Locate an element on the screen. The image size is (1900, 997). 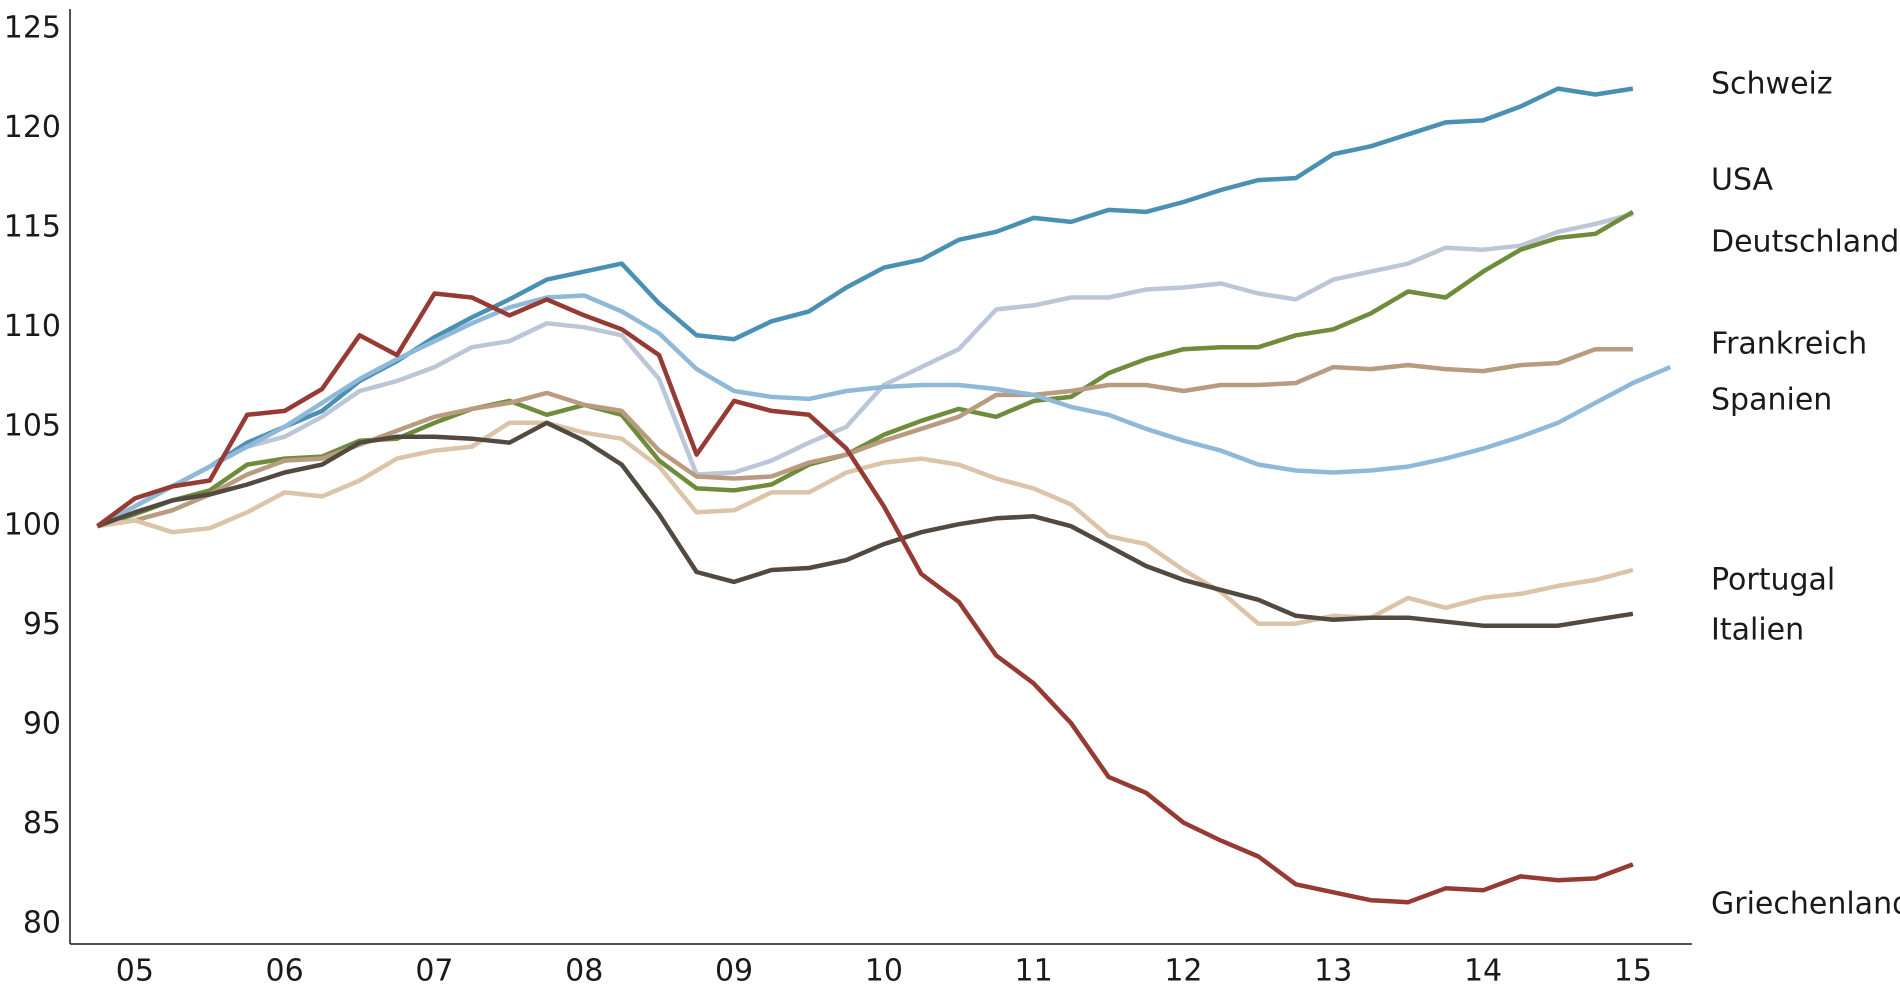
x-tick-label: 08 is located at coordinates (584, 971).